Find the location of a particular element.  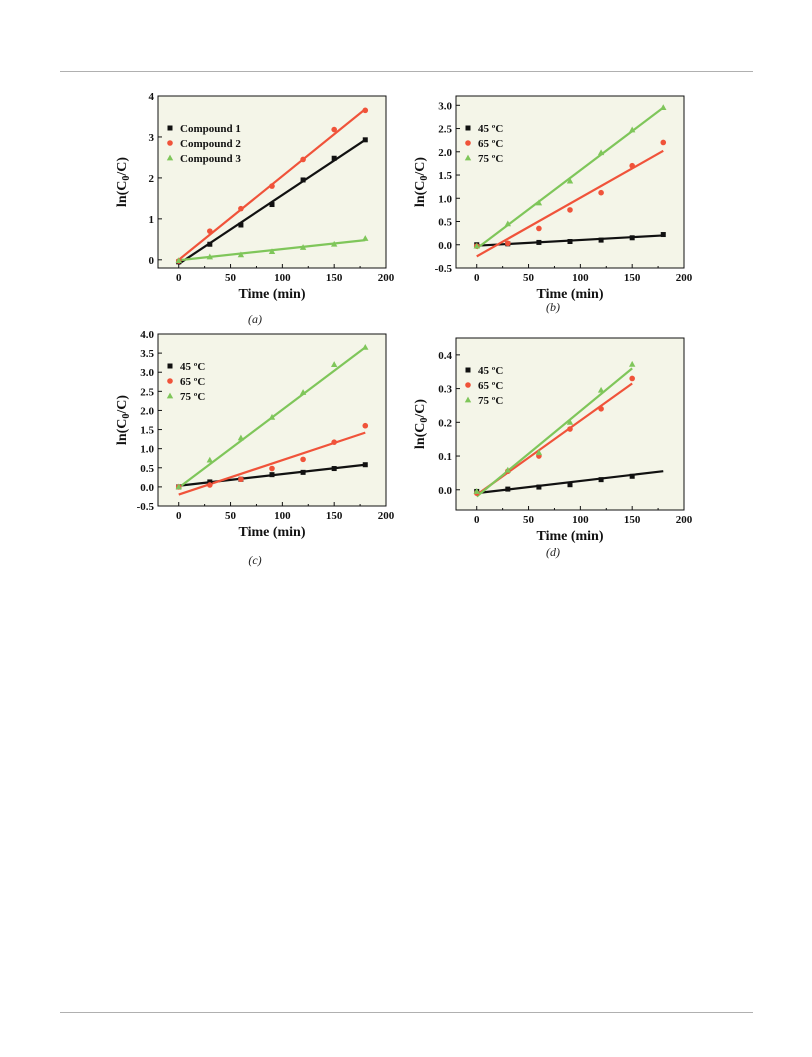

chart-c-xtick-label-4: 150 is located at coordinates (334, 516).